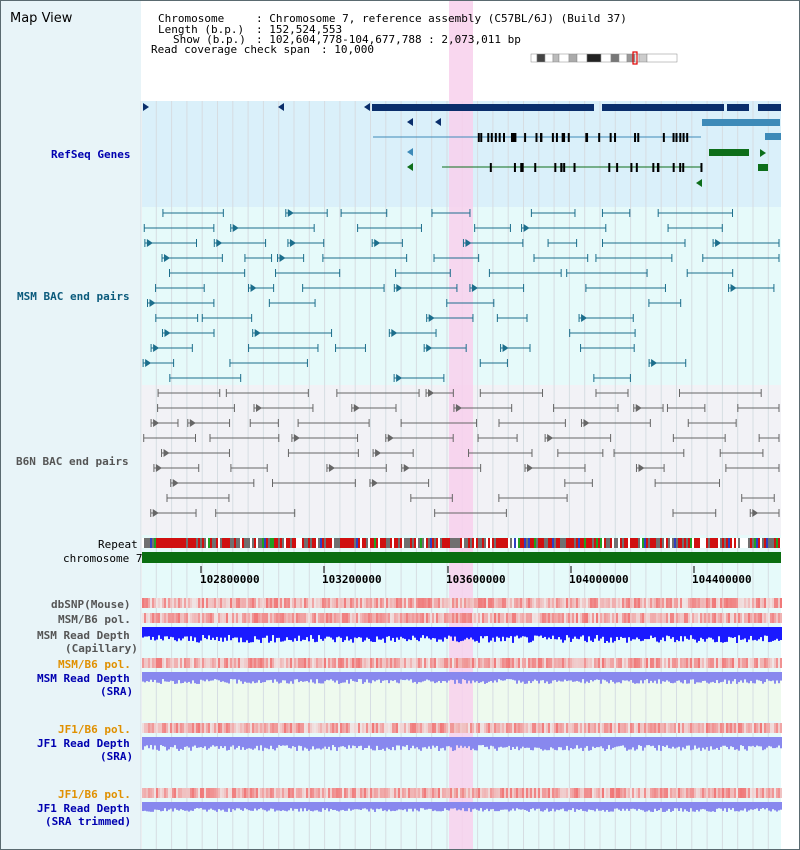  What do you see at coordinates (73, 296) in the screenshot?
I see `msm-bac-track-label: MSM BAC end pairs` at bounding box center [73, 296].